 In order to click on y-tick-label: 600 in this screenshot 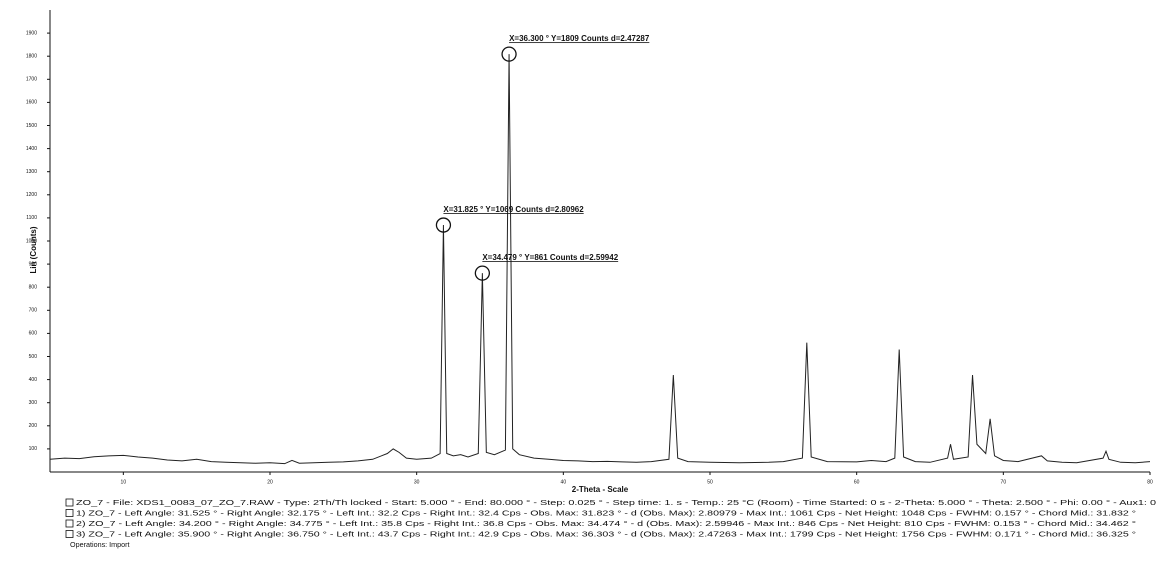, I will do `click(33, 334)`.